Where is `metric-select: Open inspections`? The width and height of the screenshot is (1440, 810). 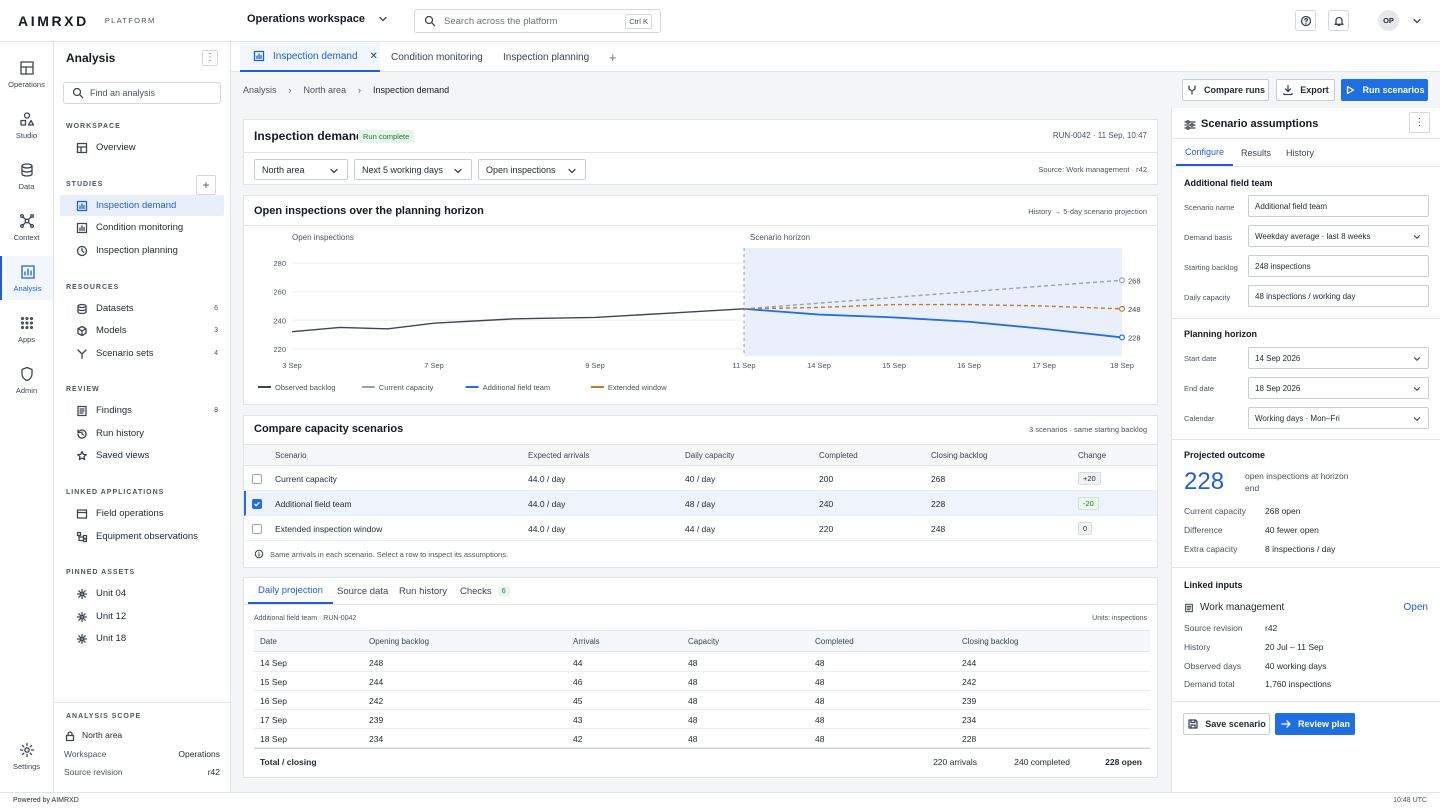
metric-select: Open inspections is located at coordinates (532, 169).